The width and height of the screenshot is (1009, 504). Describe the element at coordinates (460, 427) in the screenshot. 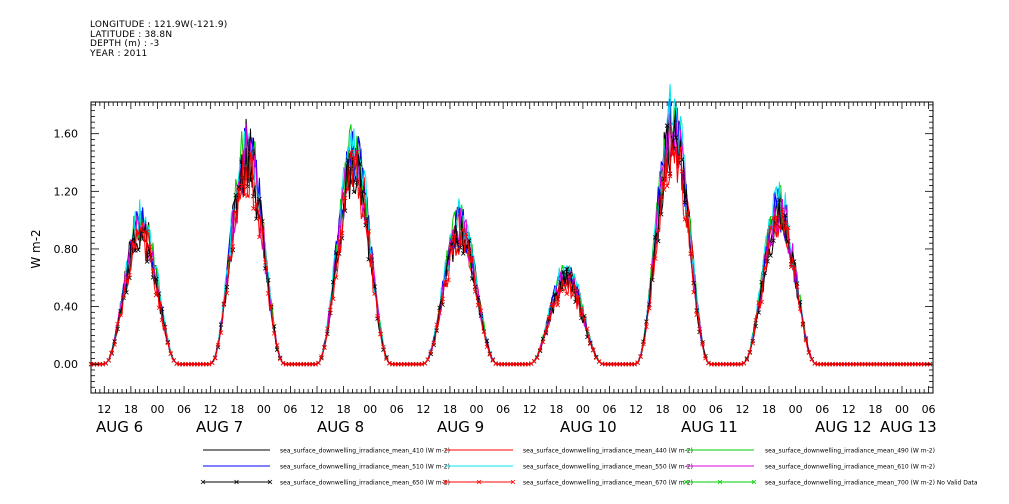

I see `day-label: AUG 9` at that location.